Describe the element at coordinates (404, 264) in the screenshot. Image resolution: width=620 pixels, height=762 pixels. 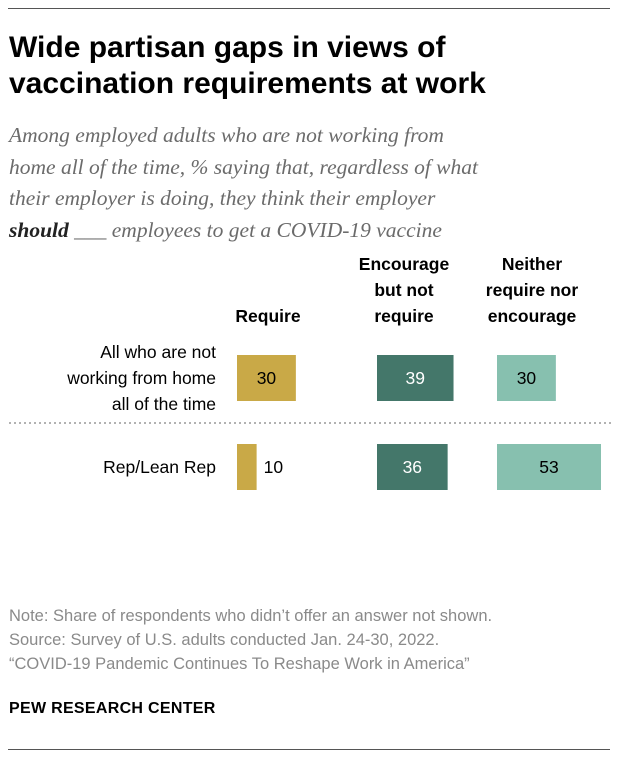
I see `column-header-encourage: Encourage` at that location.